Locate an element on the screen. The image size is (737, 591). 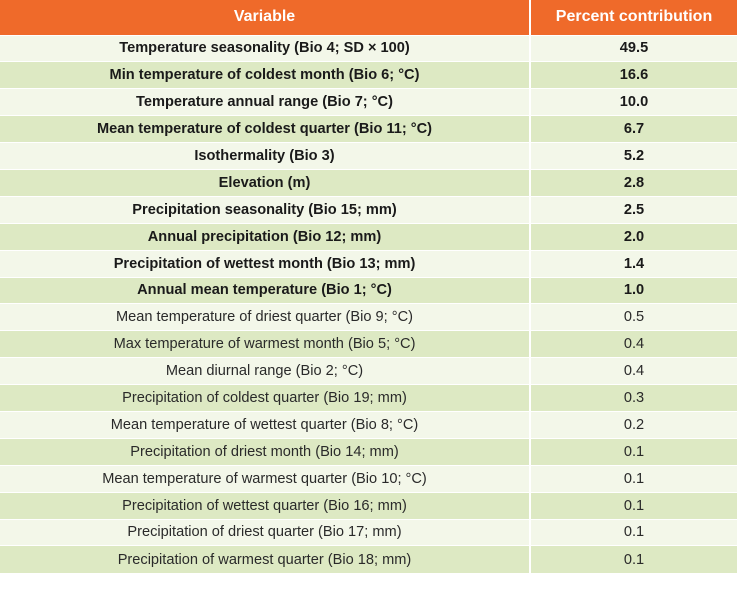
table-header-row: Variable Percent contribution is located at coordinates (368, 17).